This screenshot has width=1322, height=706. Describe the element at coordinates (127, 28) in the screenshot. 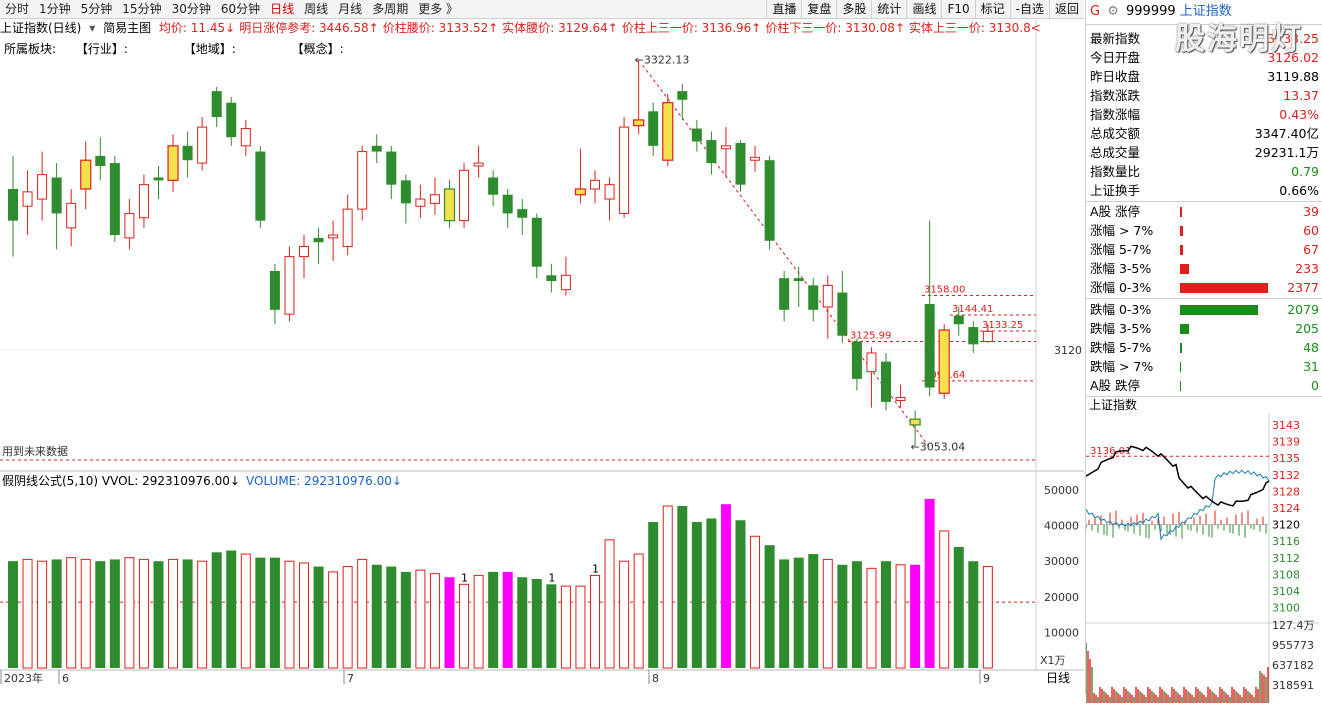

I see `main-chart-selector: 简易主图` at that location.